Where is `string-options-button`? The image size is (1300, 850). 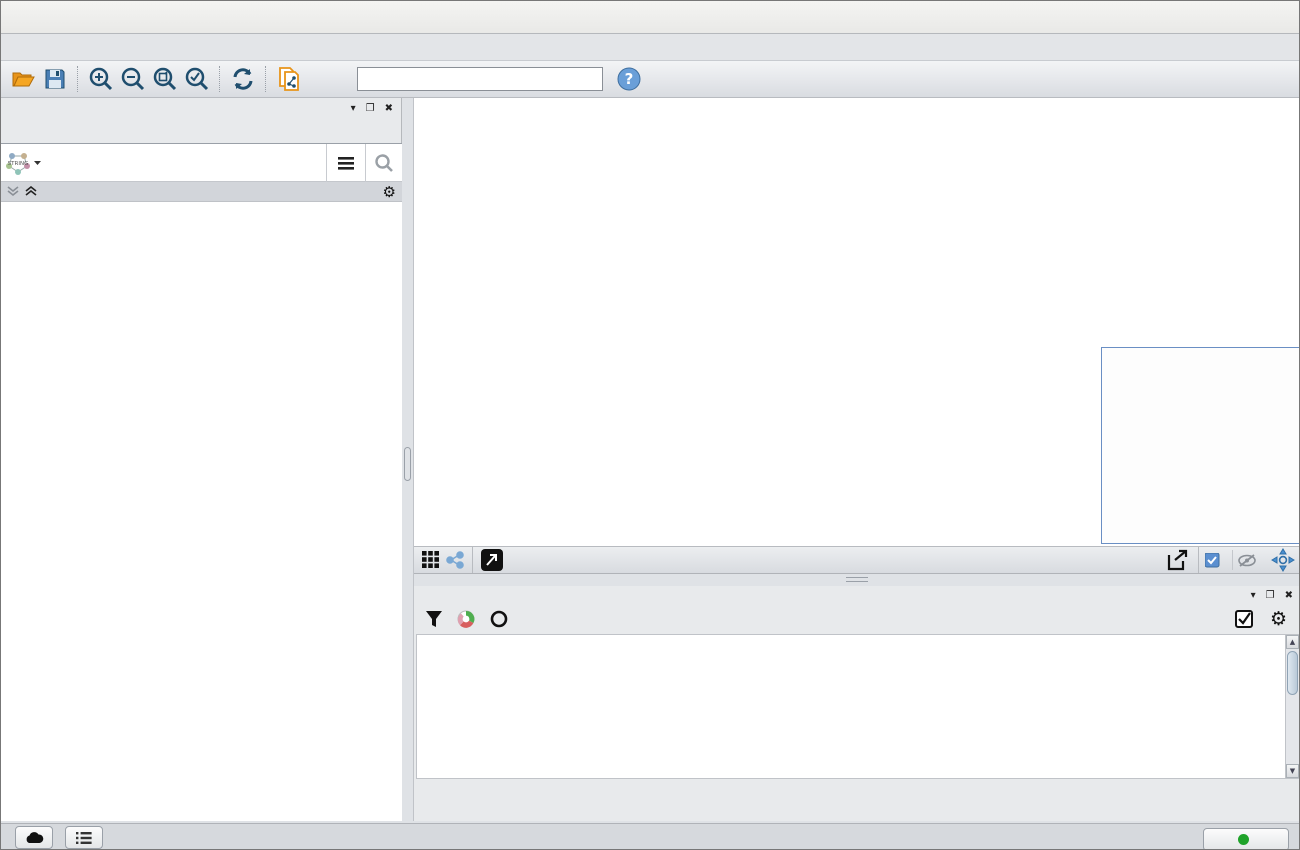
string-options-button is located at coordinates (346, 163).